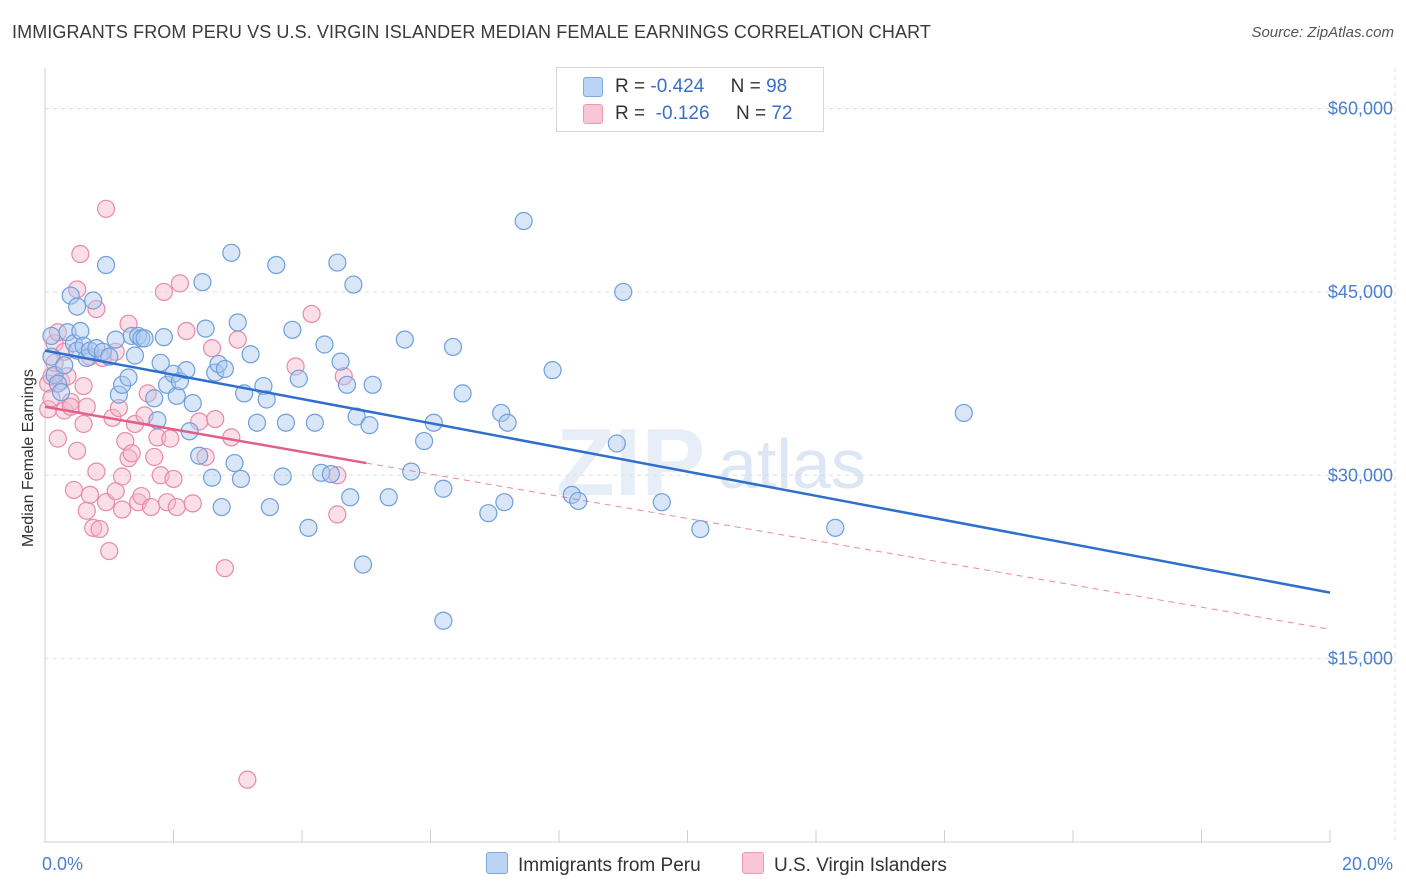 The width and height of the screenshot is (1406, 892). I want to click on x-tick-label-min: 0.0%, so click(62, 864).